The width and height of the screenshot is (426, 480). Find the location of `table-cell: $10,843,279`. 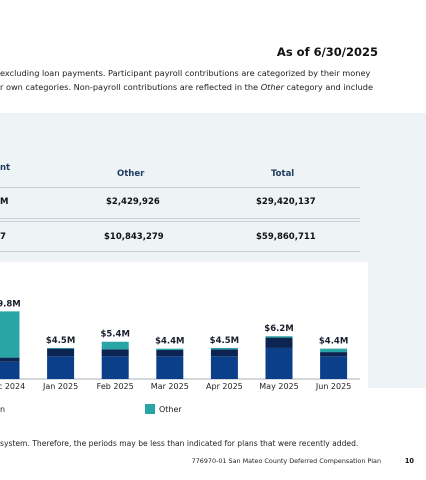

table-cell: $10,843,279 is located at coordinates (134, 237).